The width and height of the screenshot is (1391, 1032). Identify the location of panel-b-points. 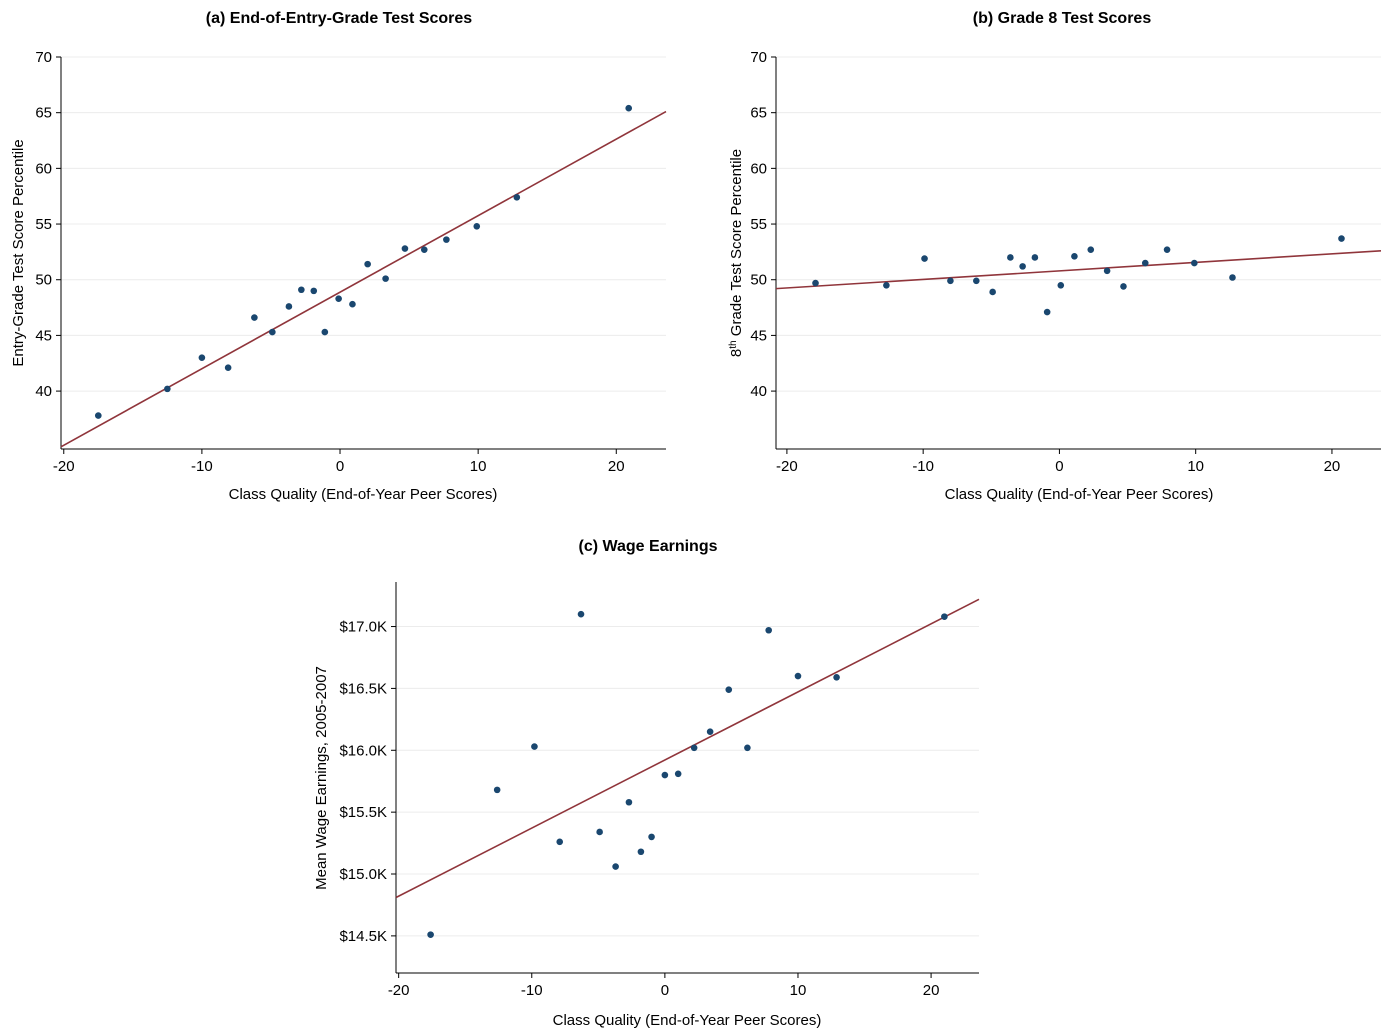
(1078, 275).